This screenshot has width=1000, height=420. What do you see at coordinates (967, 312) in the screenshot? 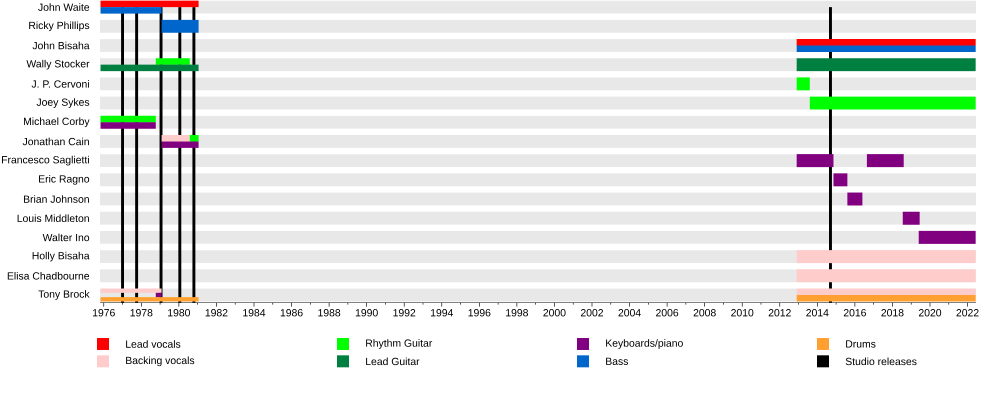
I see `x-tick-label: 2022` at bounding box center [967, 312].